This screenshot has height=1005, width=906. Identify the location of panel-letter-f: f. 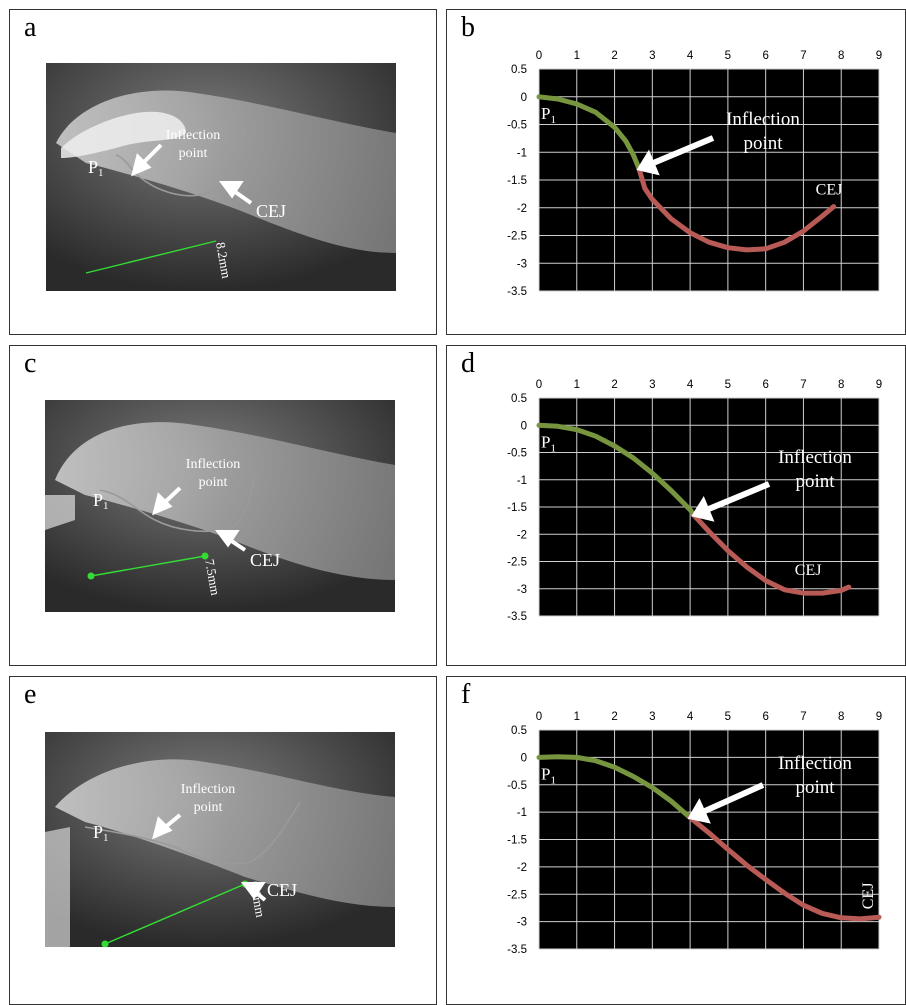
(466, 694).